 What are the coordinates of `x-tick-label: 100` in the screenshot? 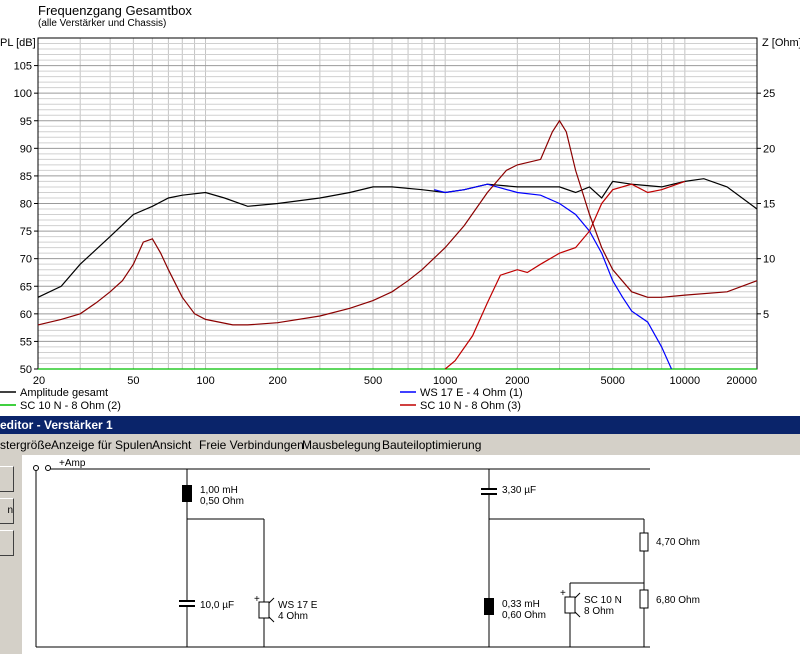 It's located at (205, 381).